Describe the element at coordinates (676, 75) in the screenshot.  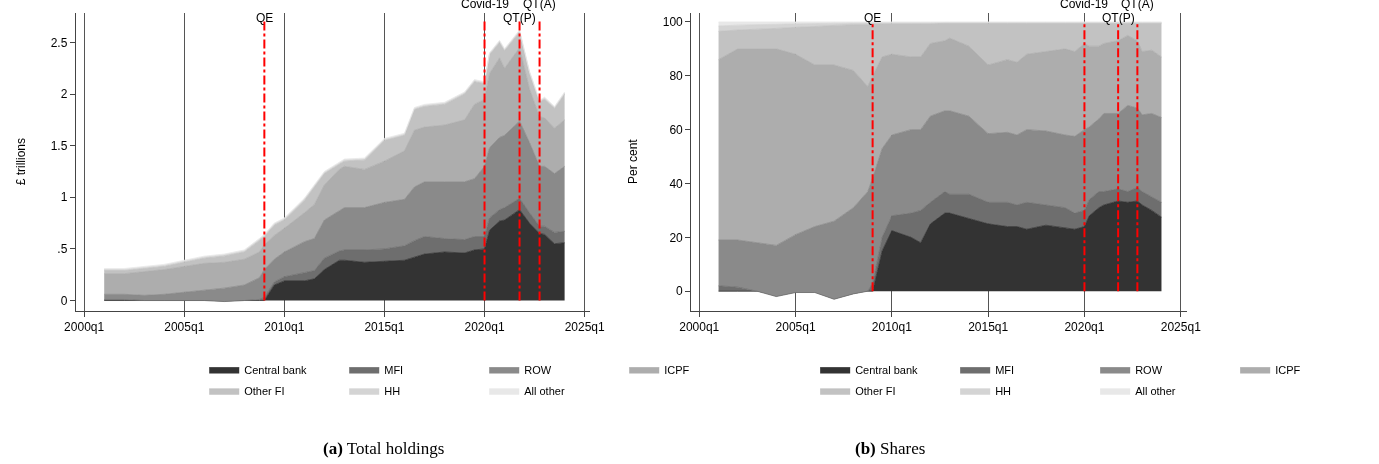
I see `y-tick-label: 80` at that location.